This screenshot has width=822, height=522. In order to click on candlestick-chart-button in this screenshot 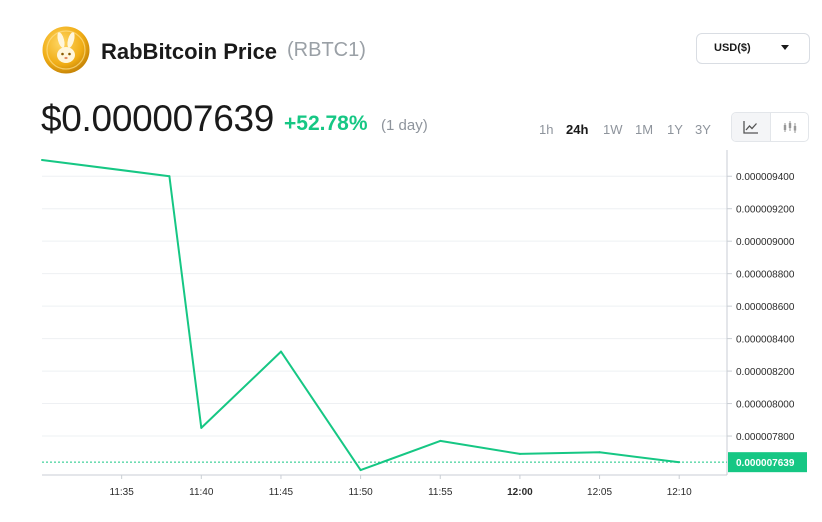, I will do `click(790, 127)`.